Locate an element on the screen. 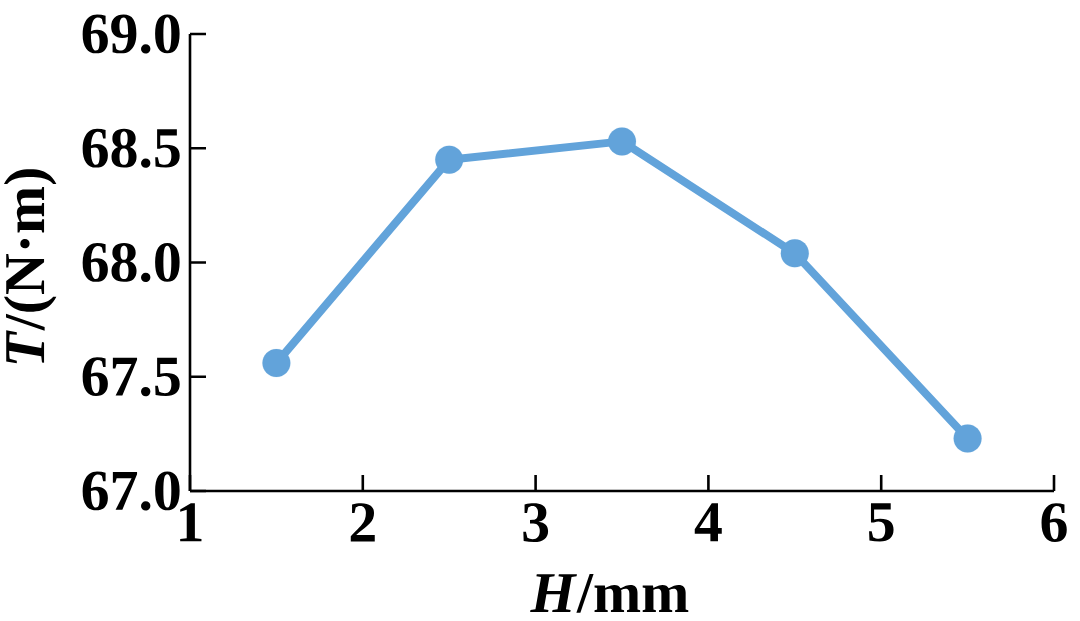 This screenshot has width=1080, height=621. x-tick-label: 3 is located at coordinates (536, 523).